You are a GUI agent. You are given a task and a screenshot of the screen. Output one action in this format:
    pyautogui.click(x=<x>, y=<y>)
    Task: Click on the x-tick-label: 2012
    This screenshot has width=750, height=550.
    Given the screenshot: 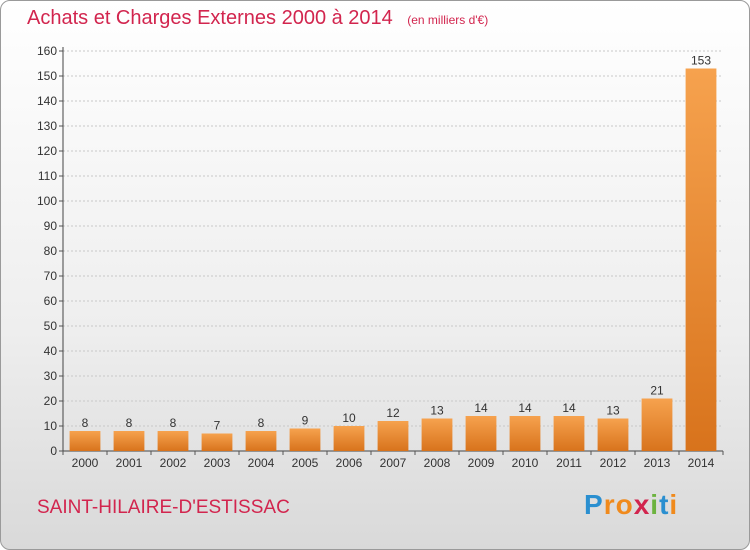 What is the action you would take?
    pyautogui.click(x=613, y=463)
    